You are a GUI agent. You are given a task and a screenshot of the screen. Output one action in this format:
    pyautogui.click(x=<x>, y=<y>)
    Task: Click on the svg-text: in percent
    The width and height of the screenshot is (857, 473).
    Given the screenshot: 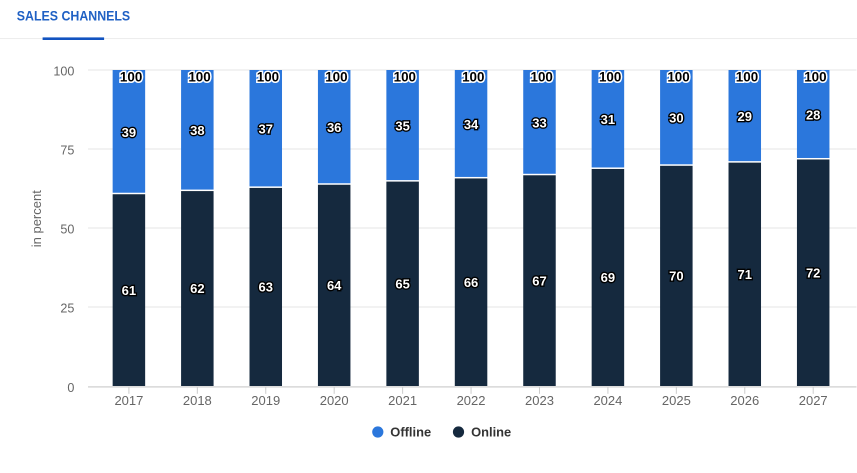 What is the action you would take?
    pyautogui.click(x=36, y=218)
    